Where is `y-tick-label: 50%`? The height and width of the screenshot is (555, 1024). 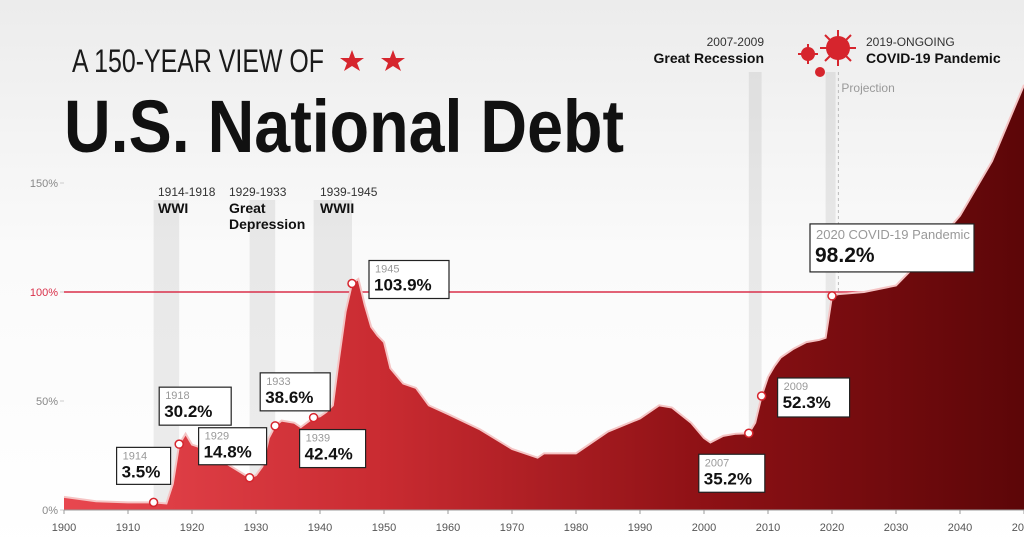 y-tick-label: 50% is located at coordinates (47, 402).